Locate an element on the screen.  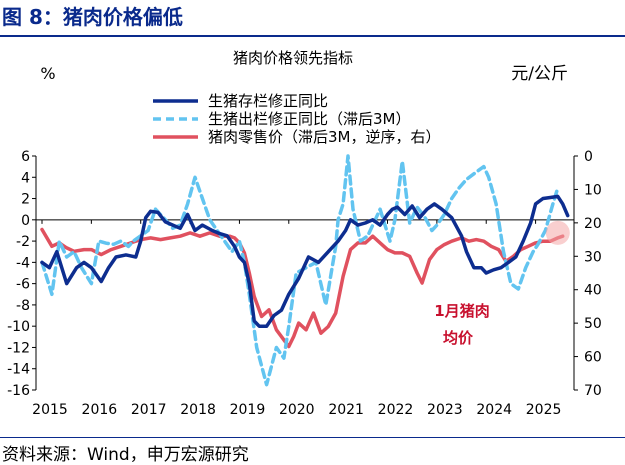
chart-title: 猪肉价格领先指标 is located at coordinates (293, 58).